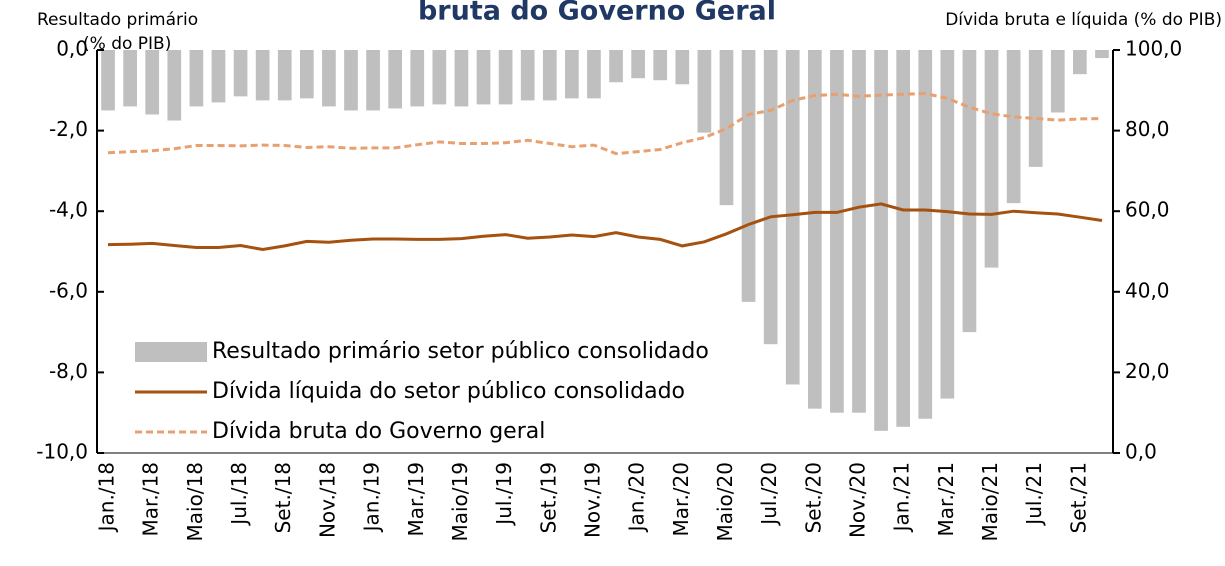 The image size is (1225, 566). I want to click on x-tick-label: Nov./18, so click(327, 500).